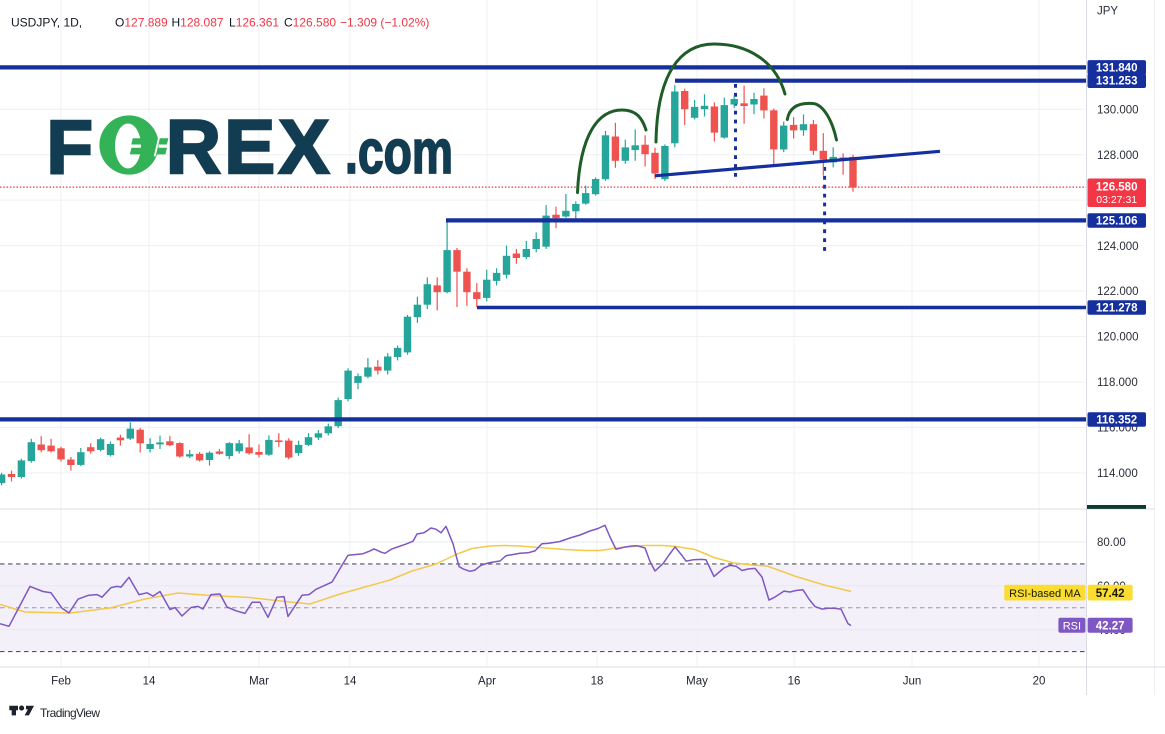 The width and height of the screenshot is (1165, 734). What do you see at coordinates (487, 682) in the screenshot?
I see `svg-text: Apr` at bounding box center [487, 682].